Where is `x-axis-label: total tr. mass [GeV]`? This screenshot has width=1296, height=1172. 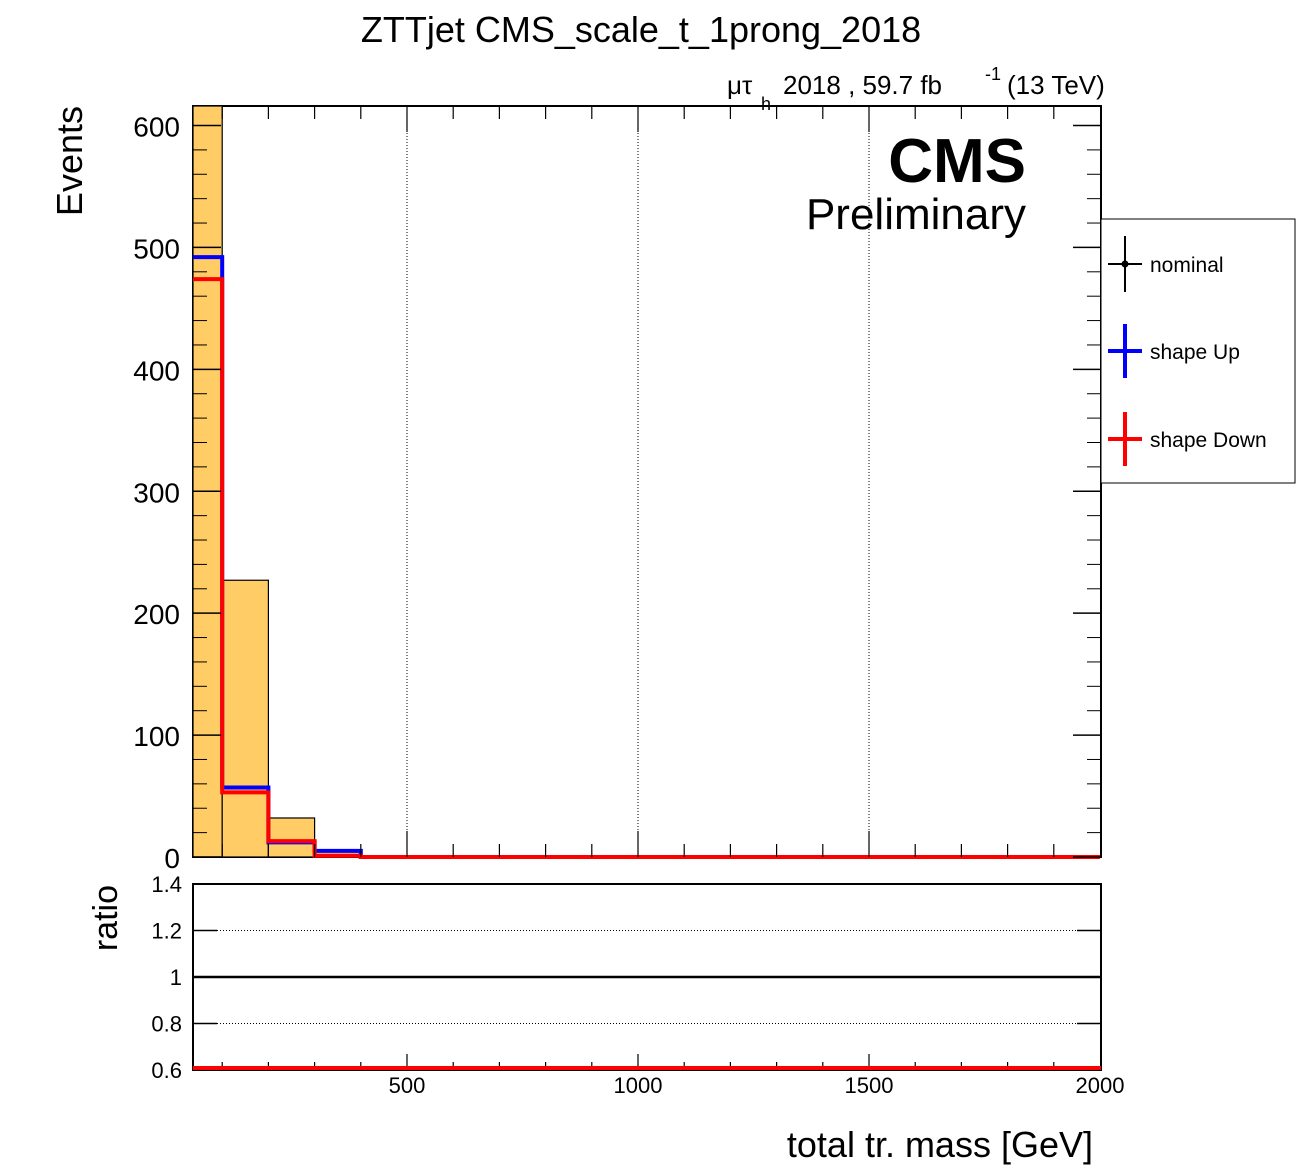 x-axis-label: total tr. mass [GeV] is located at coordinates (940, 1144).